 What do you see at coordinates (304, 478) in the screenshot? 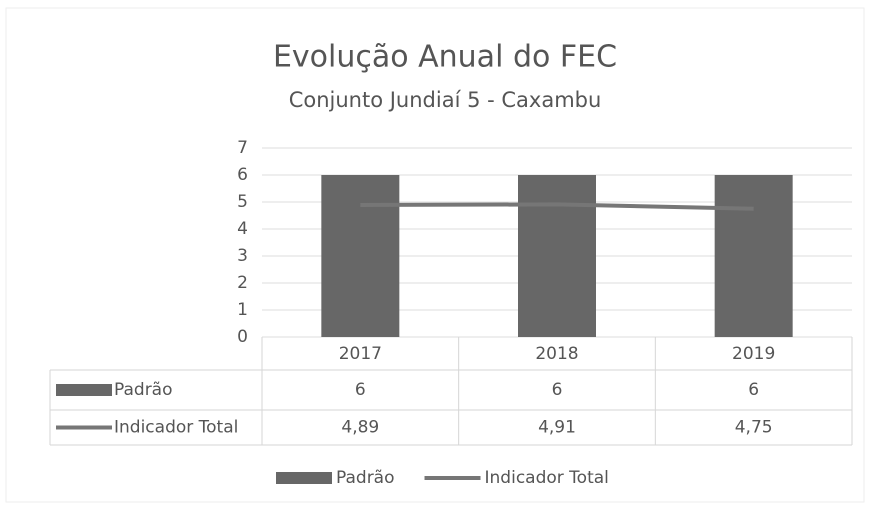
I see `legend-key` at bounding box center [304, 478].